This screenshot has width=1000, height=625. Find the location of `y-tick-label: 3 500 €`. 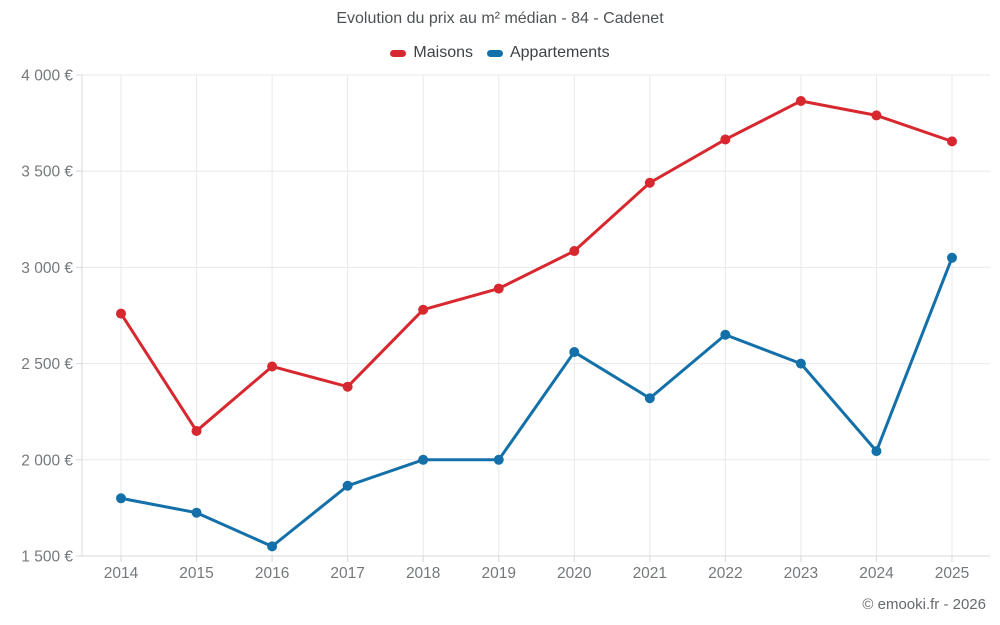

y-tick-label: 3 500 € is located at coordinates (47, 172).